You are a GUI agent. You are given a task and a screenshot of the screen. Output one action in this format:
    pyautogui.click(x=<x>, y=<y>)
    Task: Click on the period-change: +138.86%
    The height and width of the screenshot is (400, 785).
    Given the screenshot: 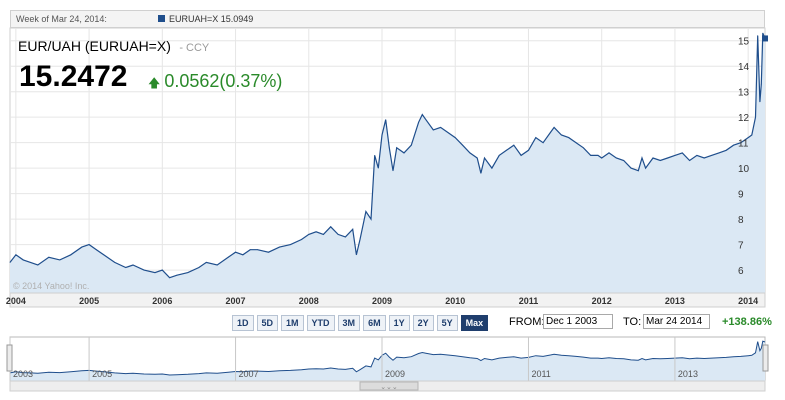 What is the action you would take?
    pyautogui.click(x=747, y=322)
    